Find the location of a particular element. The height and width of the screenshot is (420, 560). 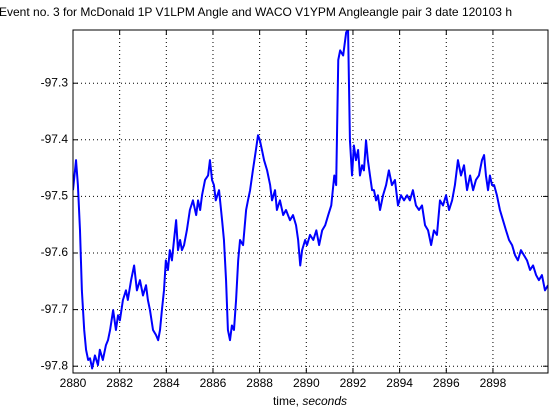

x-tick-label: 2884 is located at coordinates (166, 383).